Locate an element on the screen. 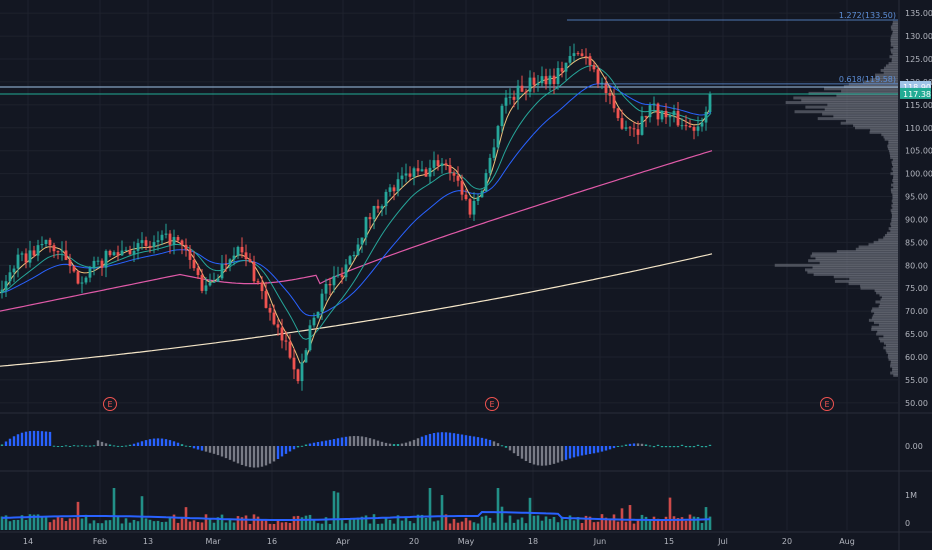  price-tag-label: 118.90 is located at coordinates (917, 87).